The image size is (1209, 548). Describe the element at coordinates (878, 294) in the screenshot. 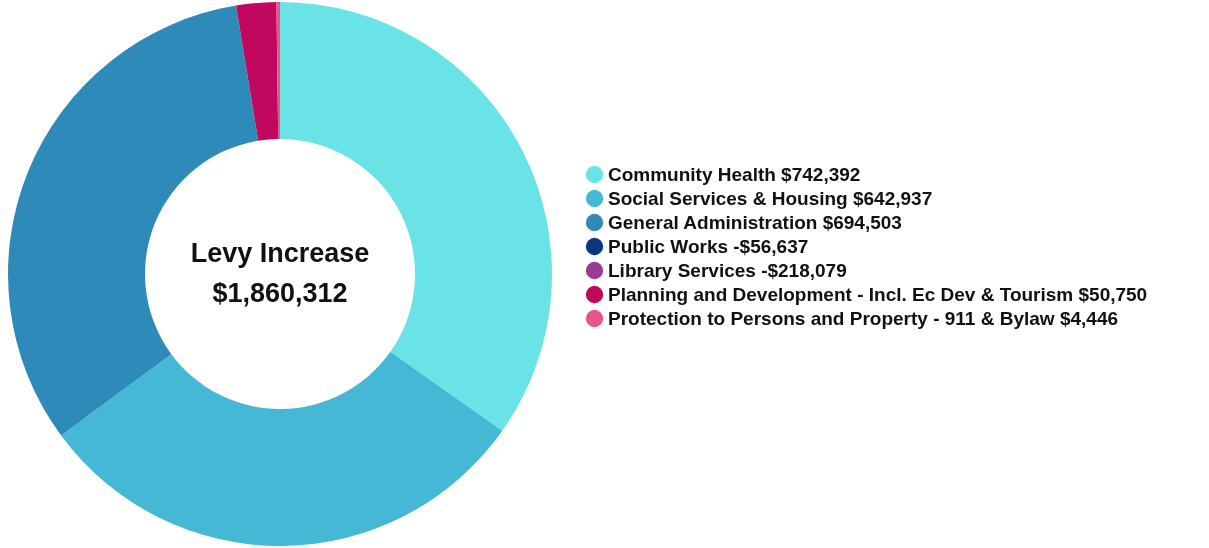

I see `legend-label: Planning and Development - Incl. Ec Dev & Tourism $50,750` at that location.